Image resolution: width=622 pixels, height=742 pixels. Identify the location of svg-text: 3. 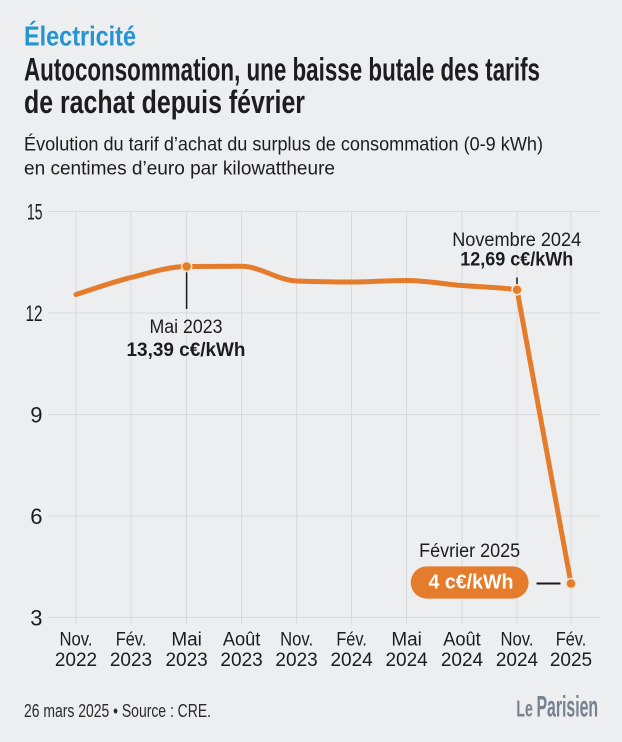
(36, 618).